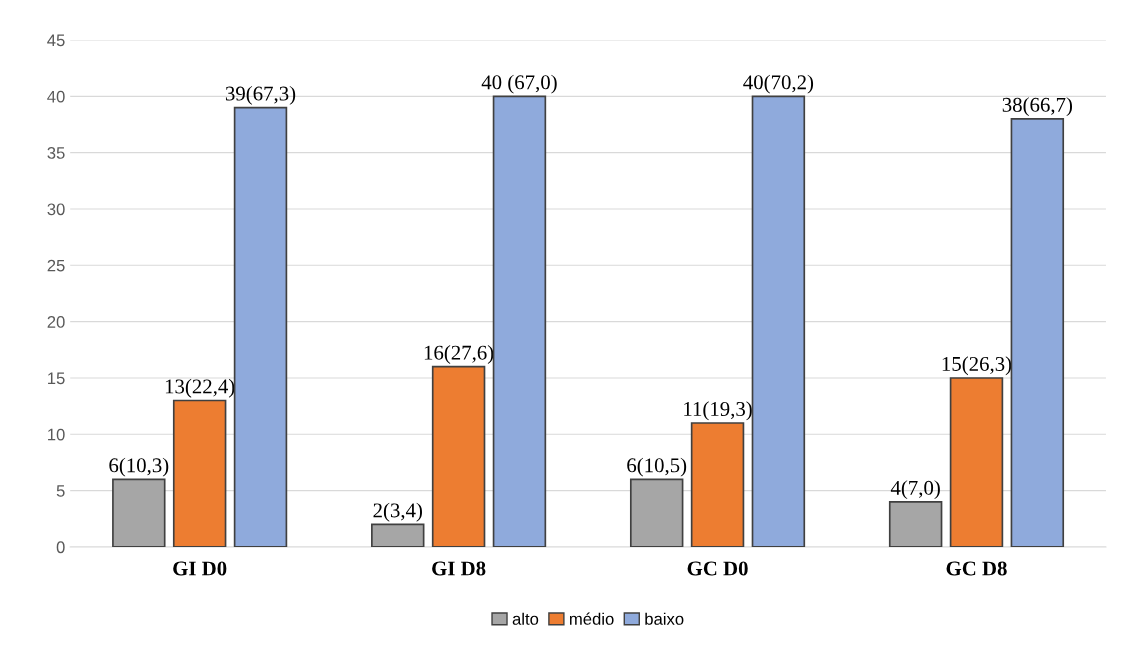 The image size is (1132, 667). Describe the element at coordinates (976, 568) in the screenshot. I see `x-tick-label: GC D8` at that location.